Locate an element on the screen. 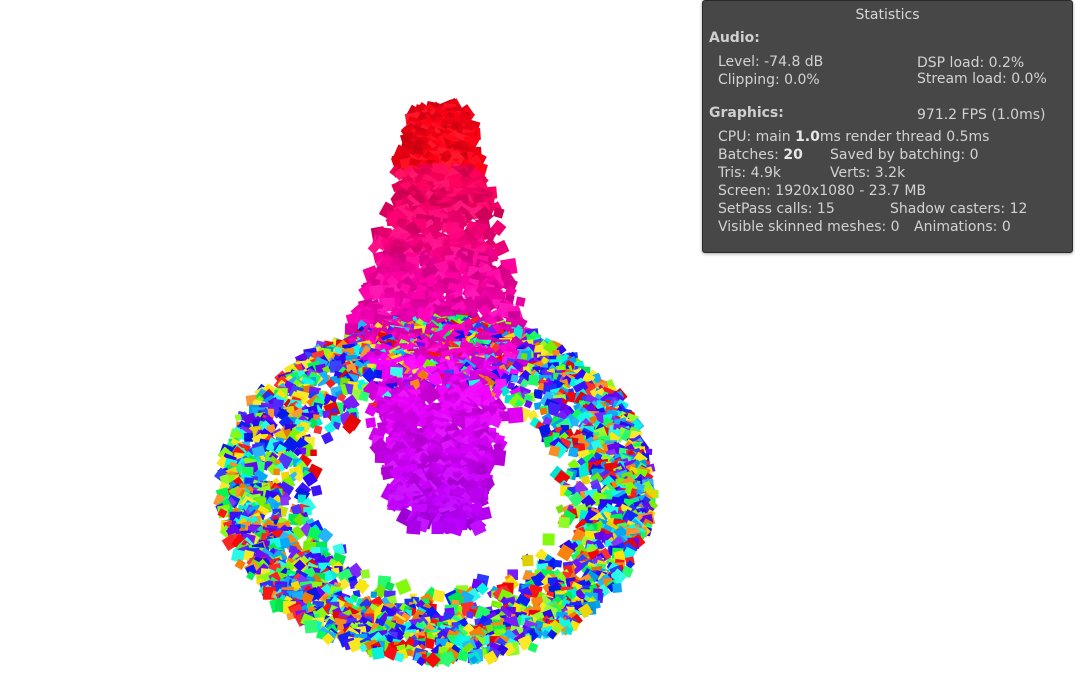  audio-stream-load: Stream load: 0.0% is located at coordinates (982, 79).